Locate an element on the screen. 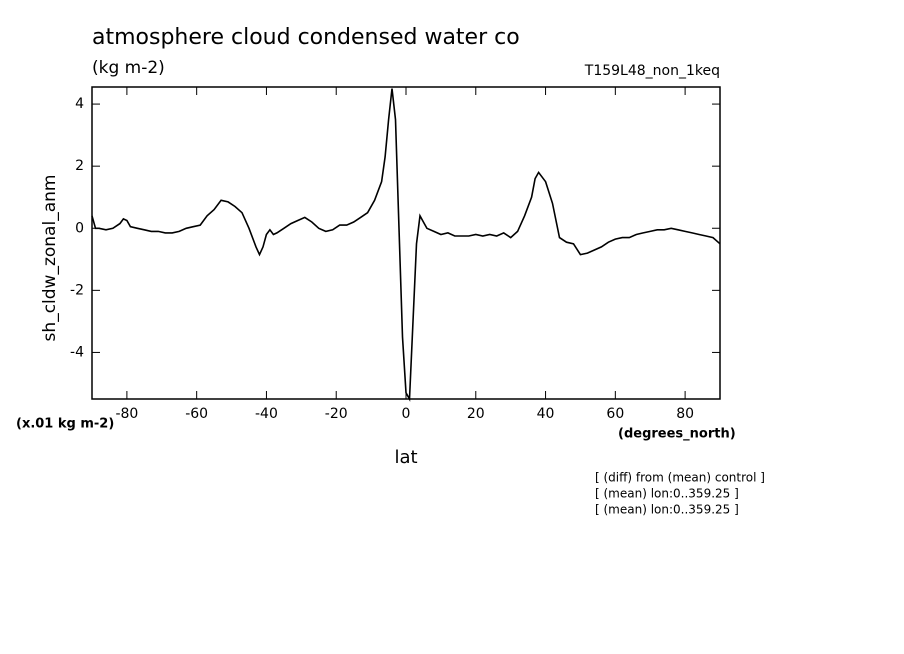 The width and height of the screenshot is (904, 654). chart-title: atmosphere cloud condensed water co is located at coordinates (306, 37).